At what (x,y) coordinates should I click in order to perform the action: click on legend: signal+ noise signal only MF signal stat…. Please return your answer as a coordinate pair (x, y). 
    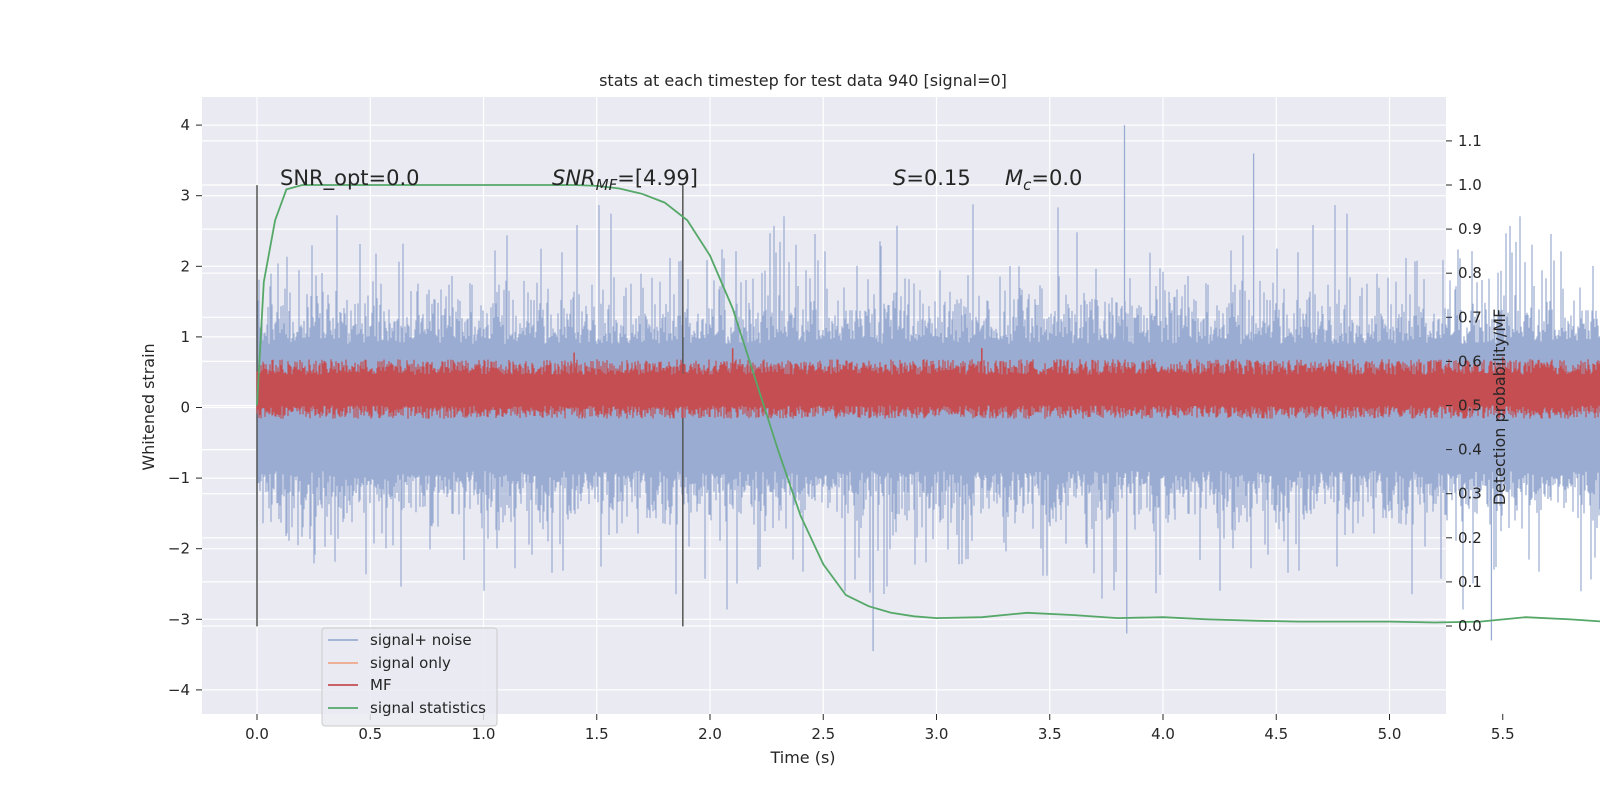
    Looking at the image, I should click on (409, 677).